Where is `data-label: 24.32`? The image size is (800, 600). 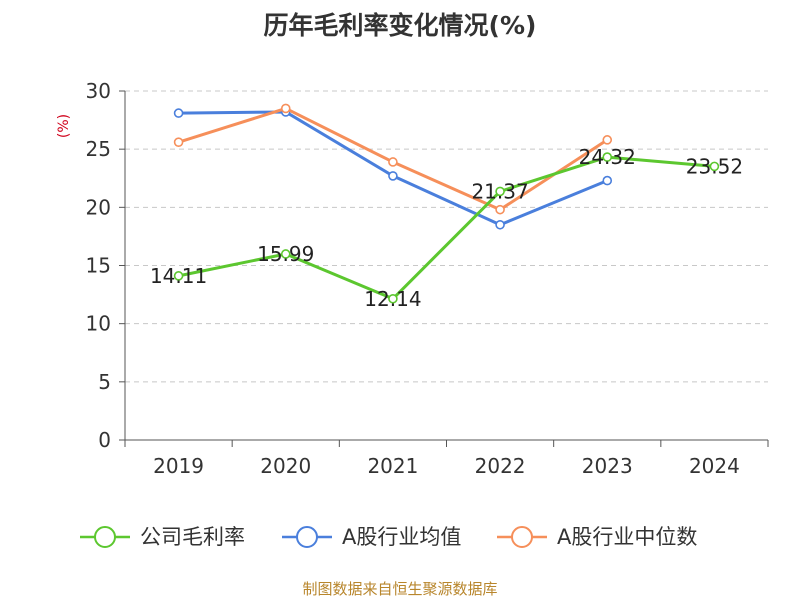 data-label: 24.32 is located at coordinates (607, 157).